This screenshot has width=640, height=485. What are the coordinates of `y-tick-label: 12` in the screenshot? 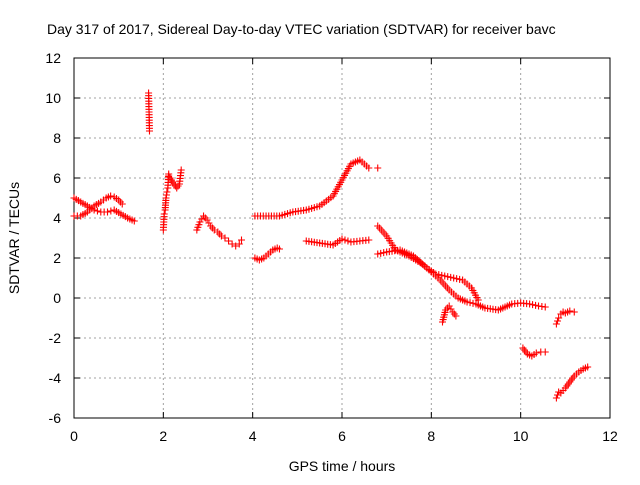 It's located at (53, 58).